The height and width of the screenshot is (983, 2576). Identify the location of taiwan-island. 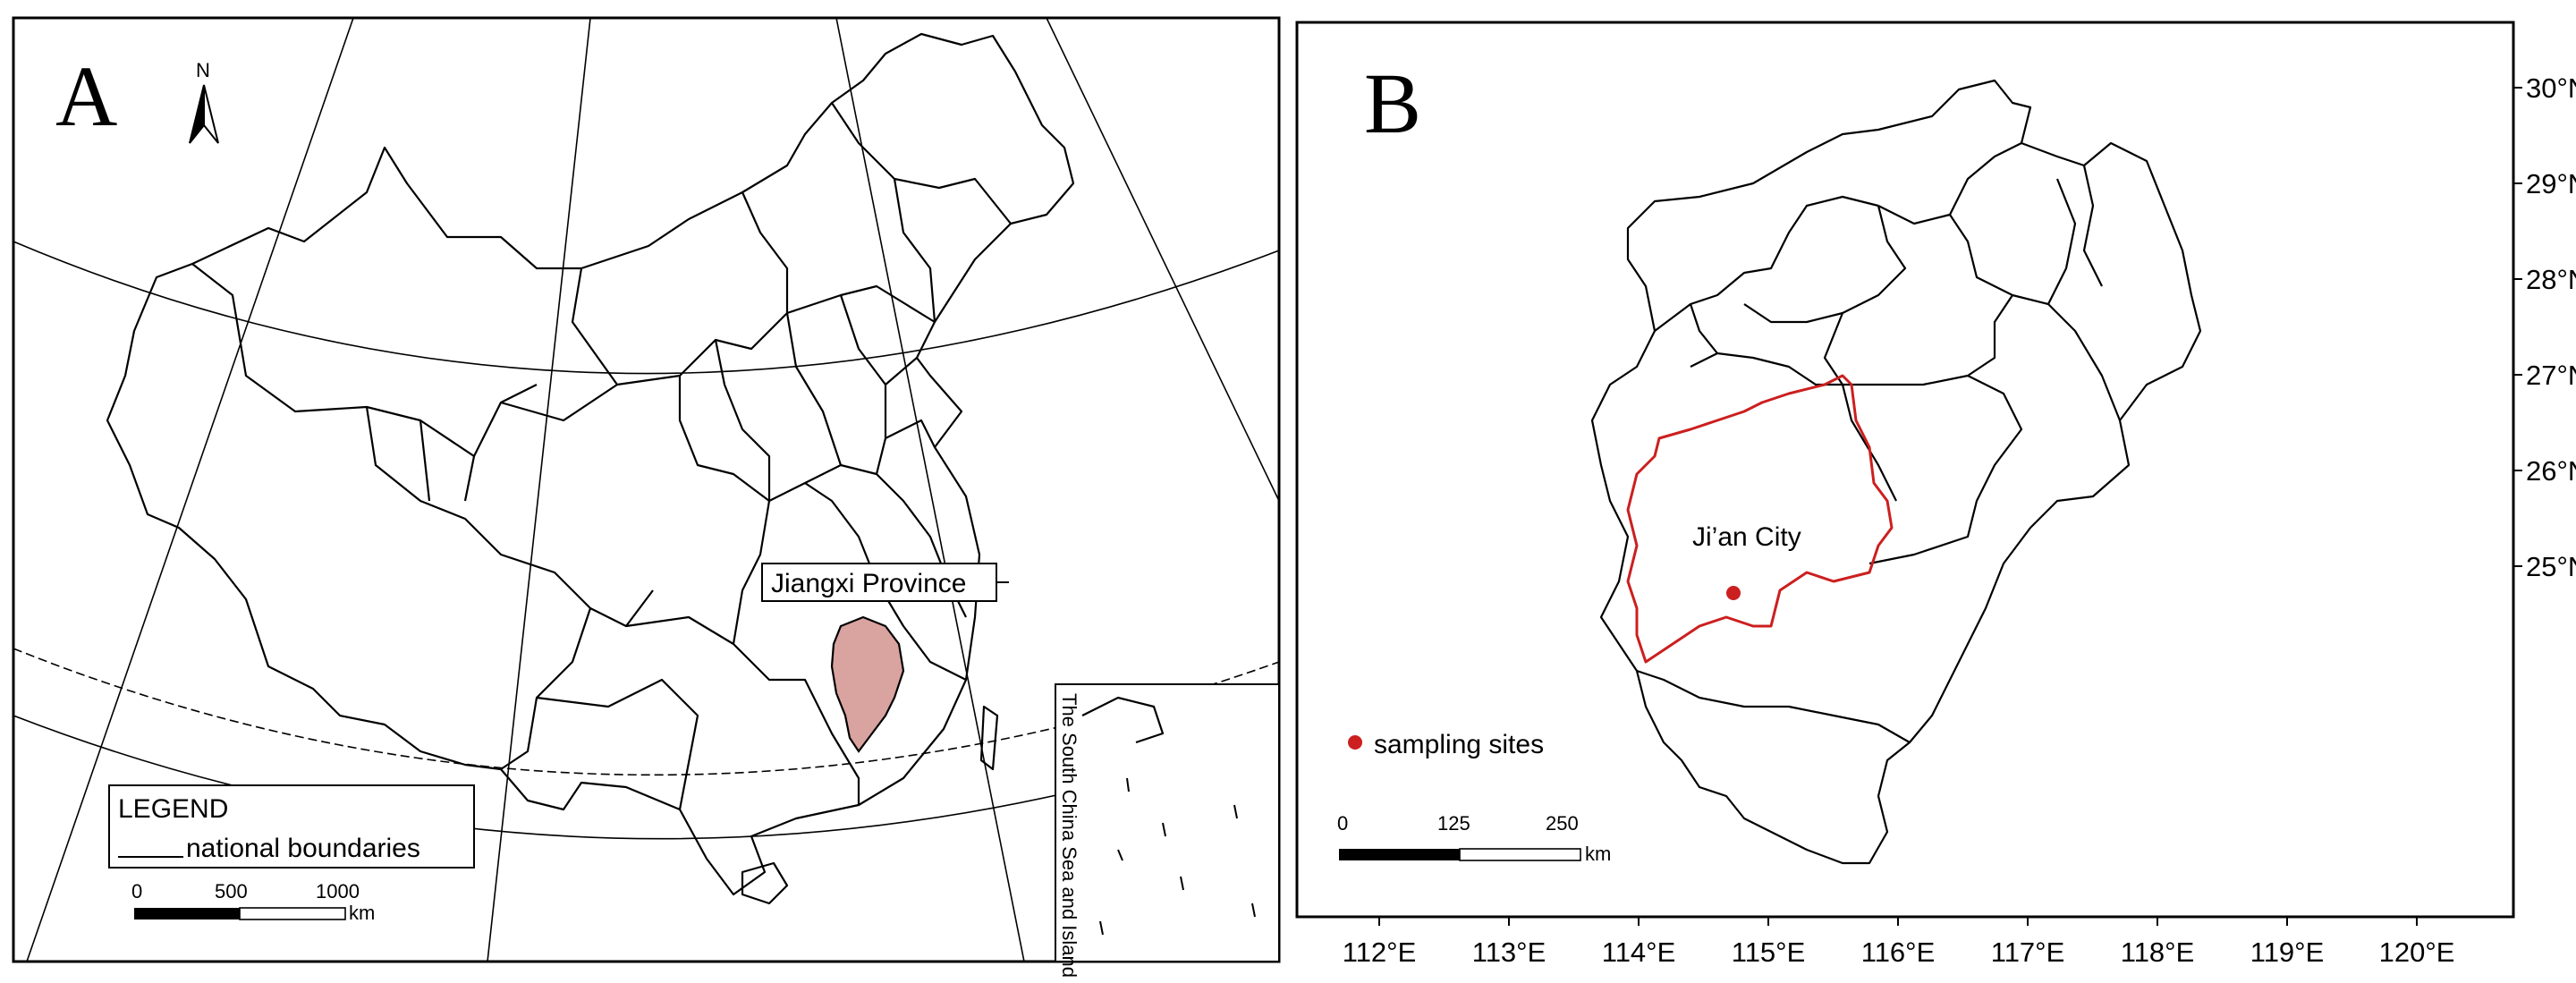
(989, 738).